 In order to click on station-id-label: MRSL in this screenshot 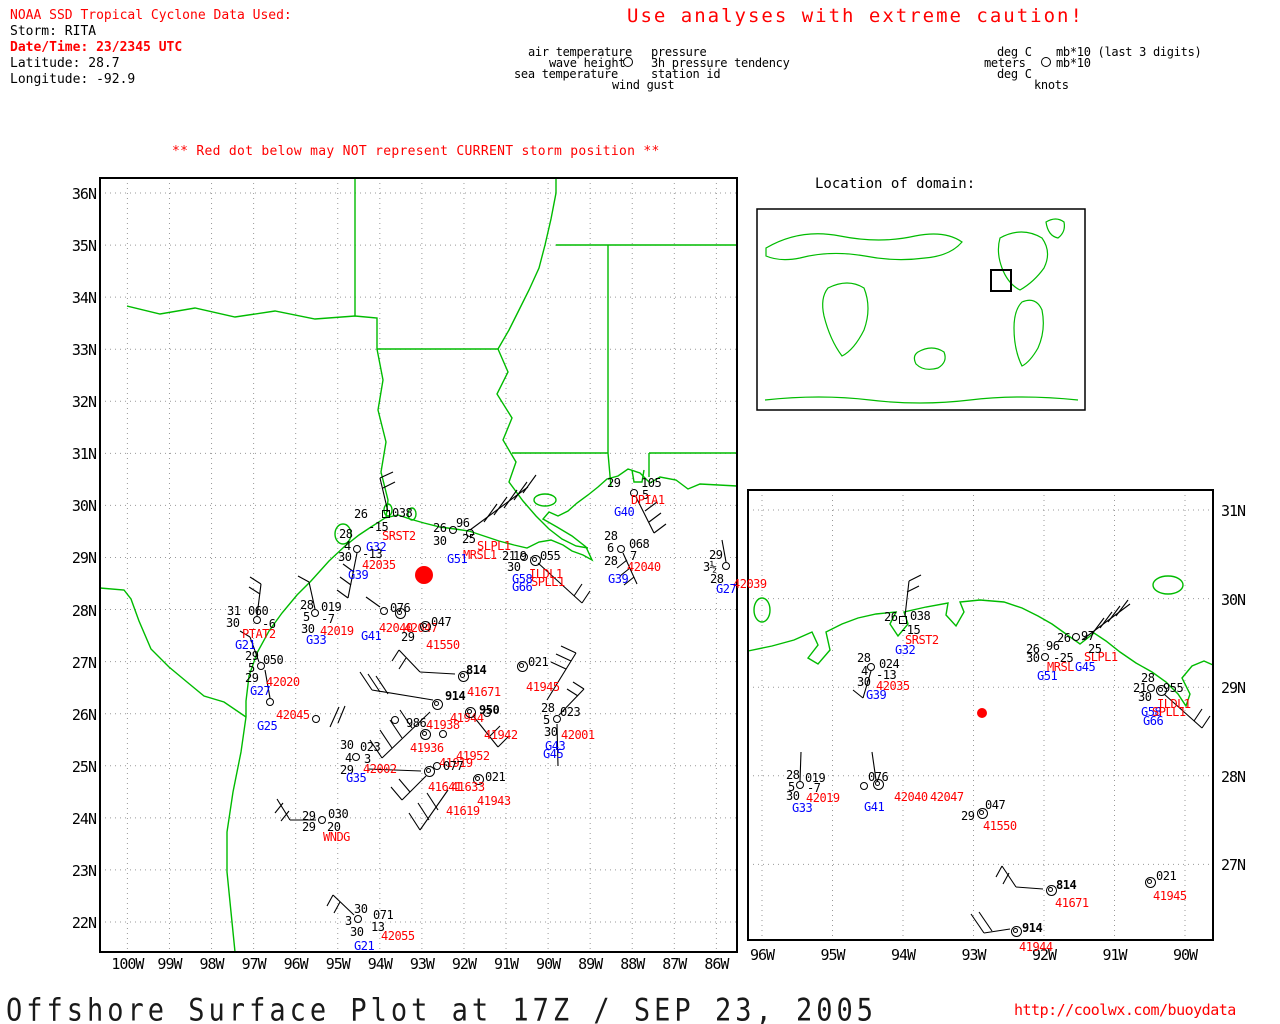, I will do `click(1060, 667)`.